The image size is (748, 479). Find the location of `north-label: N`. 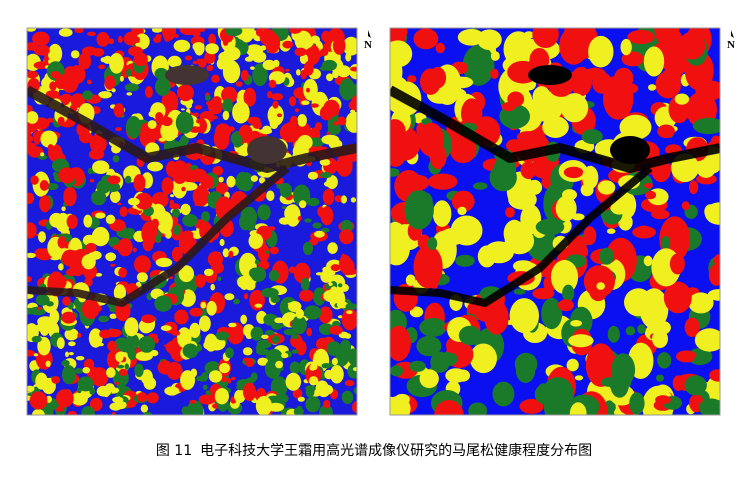

north-label: N is located at coordinates (368, 45).